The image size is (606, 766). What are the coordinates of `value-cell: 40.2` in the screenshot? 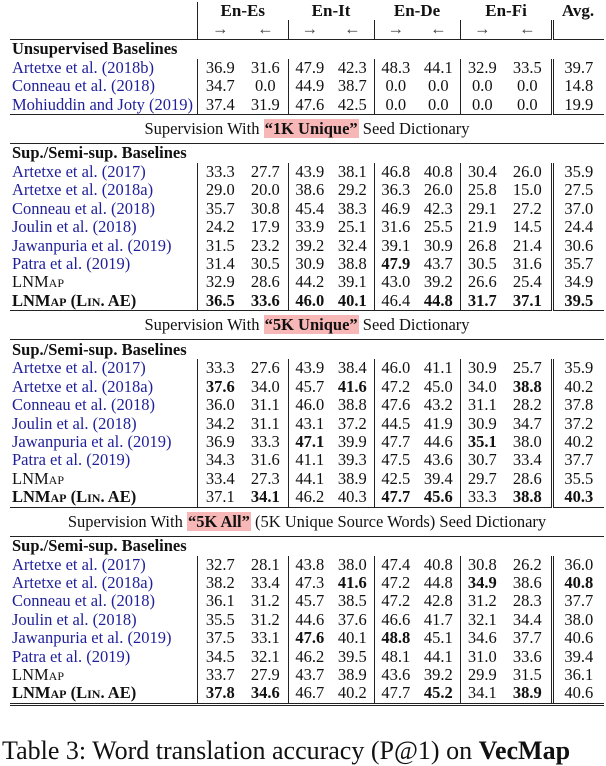 It's located at (353, 695).